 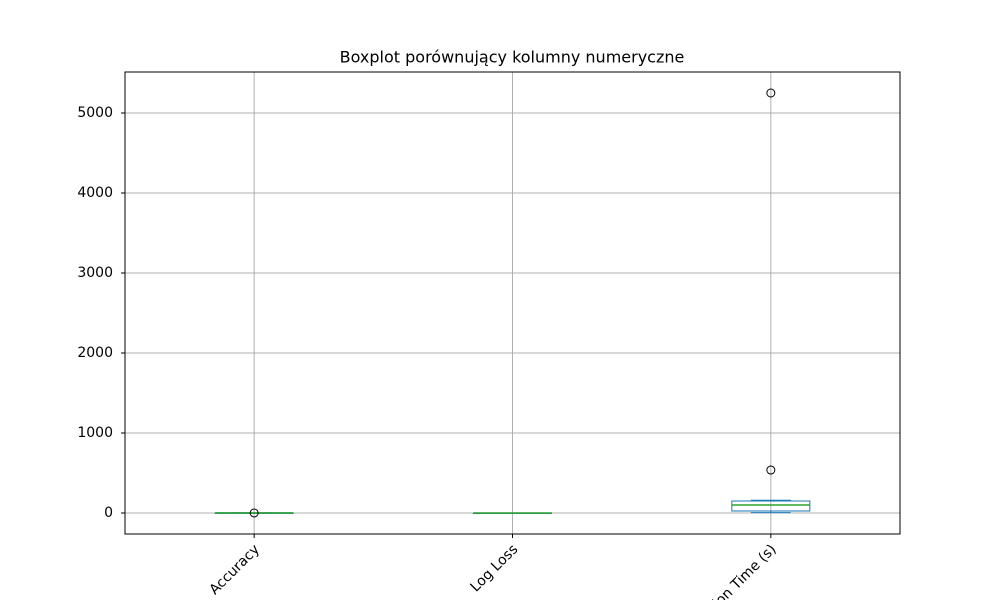 I want to click on y-tick-label: 4000, so click(x=95, y=193).